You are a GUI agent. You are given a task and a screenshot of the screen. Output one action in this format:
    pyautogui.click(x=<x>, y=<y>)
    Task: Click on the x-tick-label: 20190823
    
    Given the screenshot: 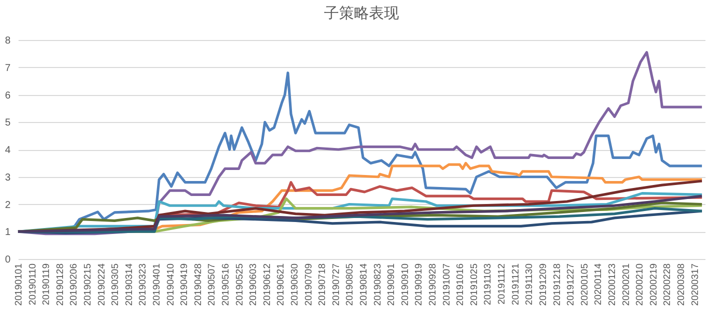 What is the action you would take?
    pyautogui.click(x=378, y=285)
    